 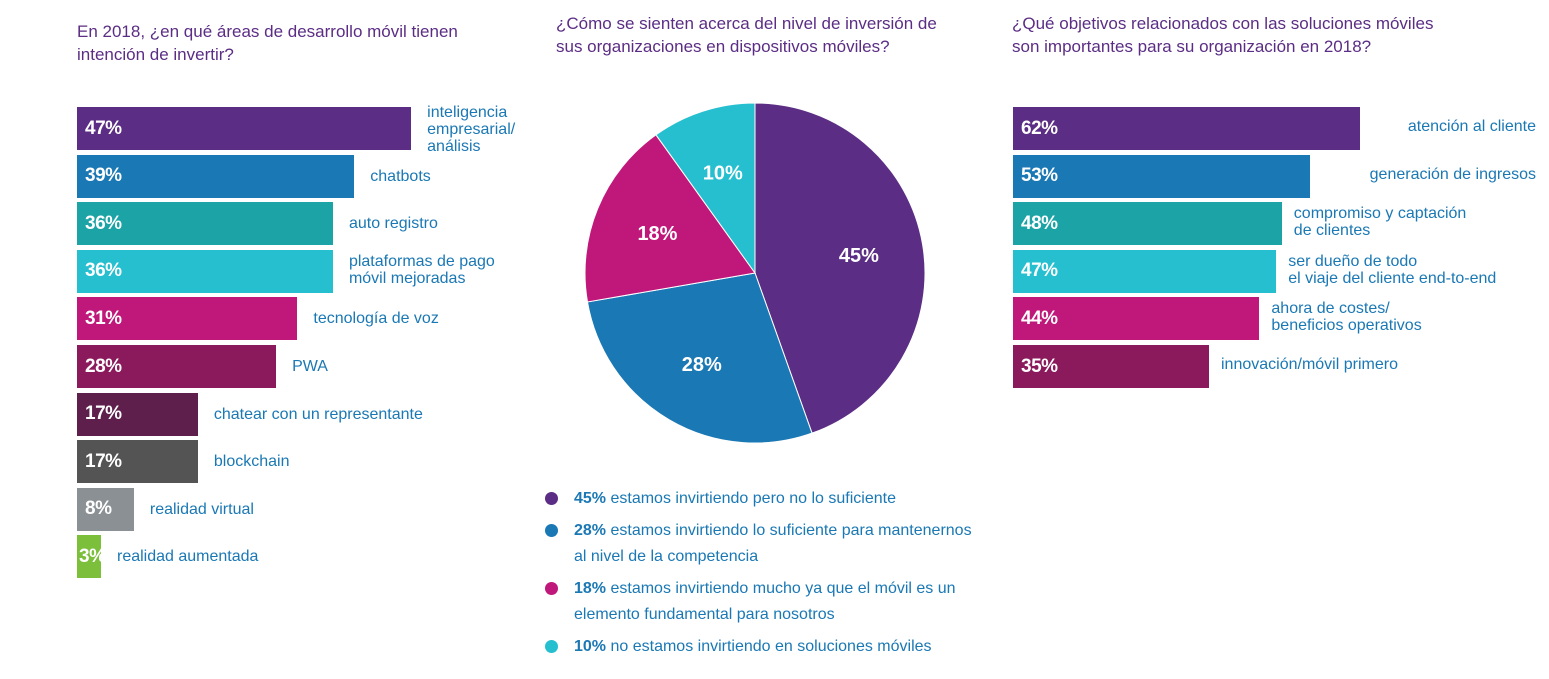 I want to click on bar-category-label: chatbots, so click(x=400, y=176).